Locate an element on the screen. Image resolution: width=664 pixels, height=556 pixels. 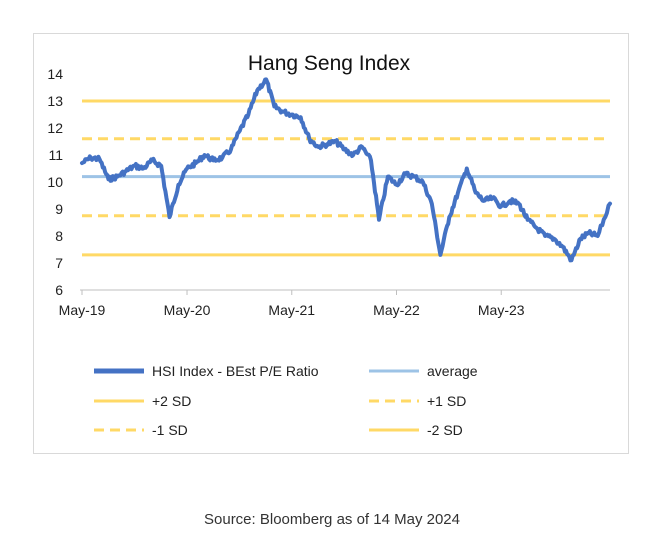
y-tick-label: 6 is located at coordinates (59, 290).